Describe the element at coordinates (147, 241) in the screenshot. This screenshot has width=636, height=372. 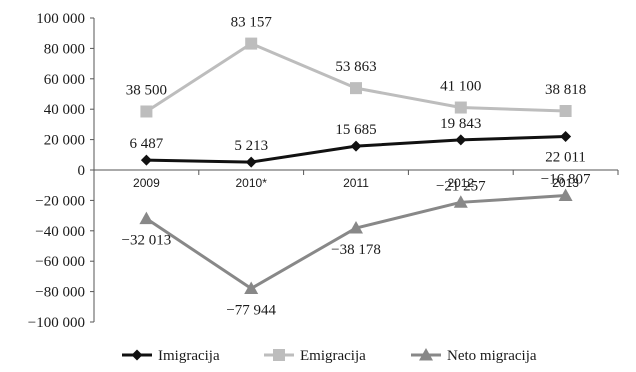
I see `data-label: −32 013` at that location.